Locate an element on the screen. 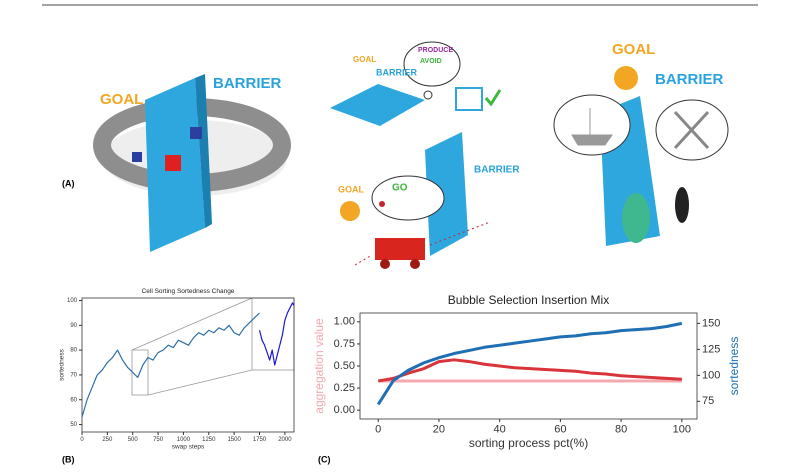  y-tick-label: 70 is located at coordinates (73, 376).